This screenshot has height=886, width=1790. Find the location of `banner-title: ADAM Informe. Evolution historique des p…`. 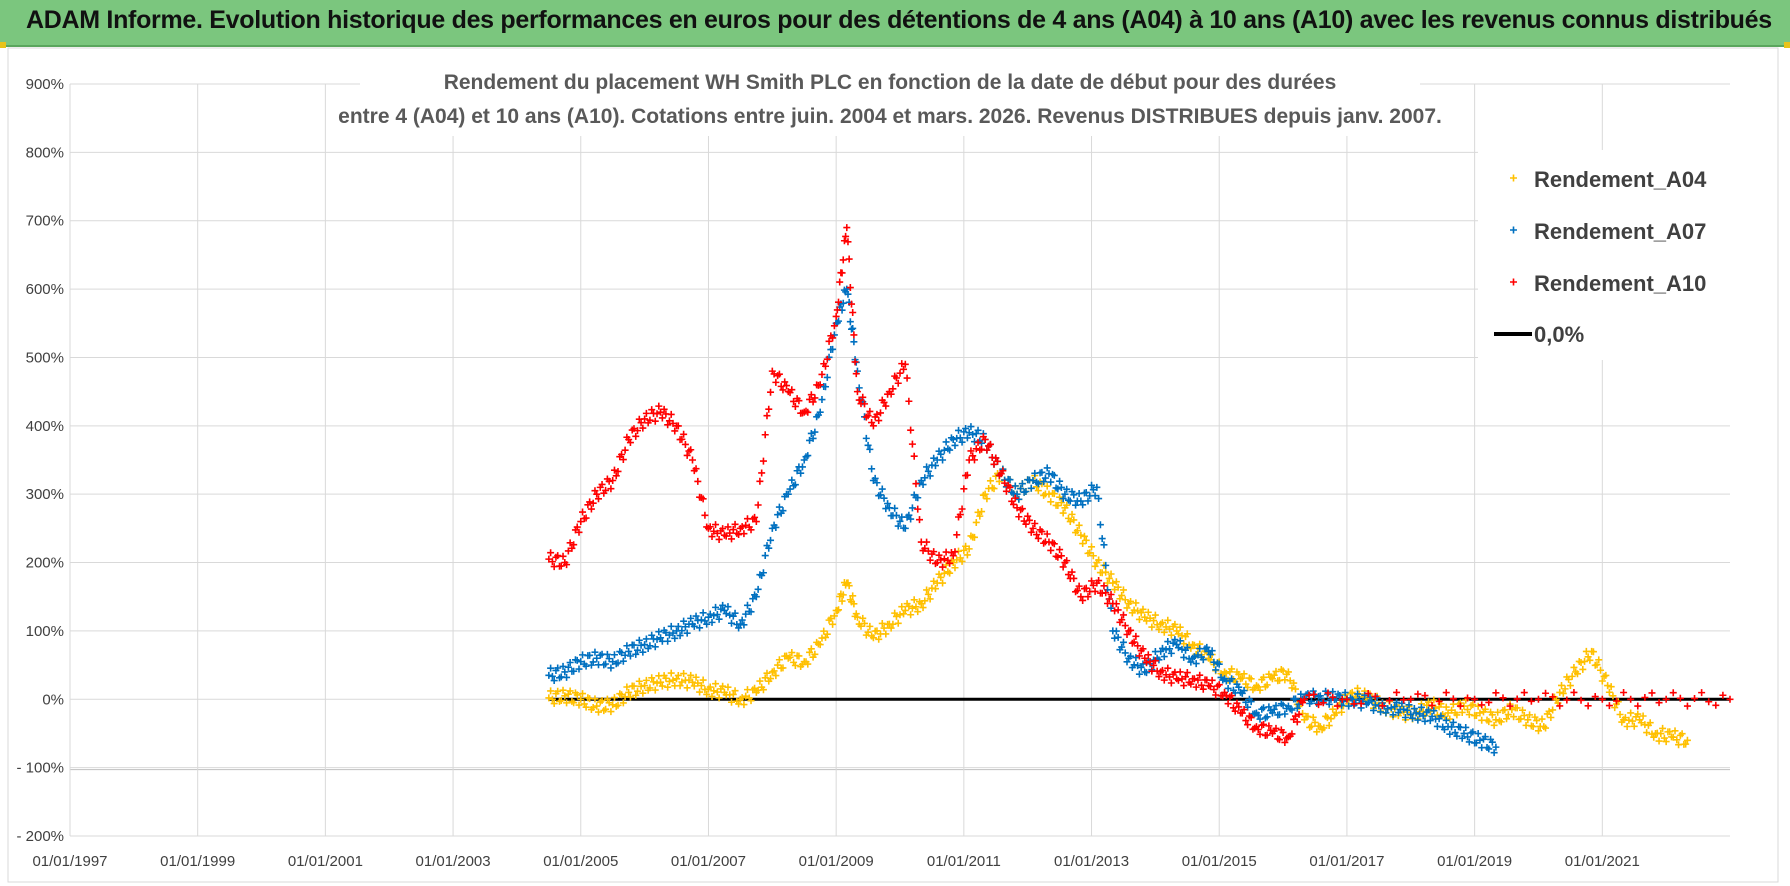

banner-title: ADAM Informe. Evolution historique des p… is located at coordinates (899, 20).